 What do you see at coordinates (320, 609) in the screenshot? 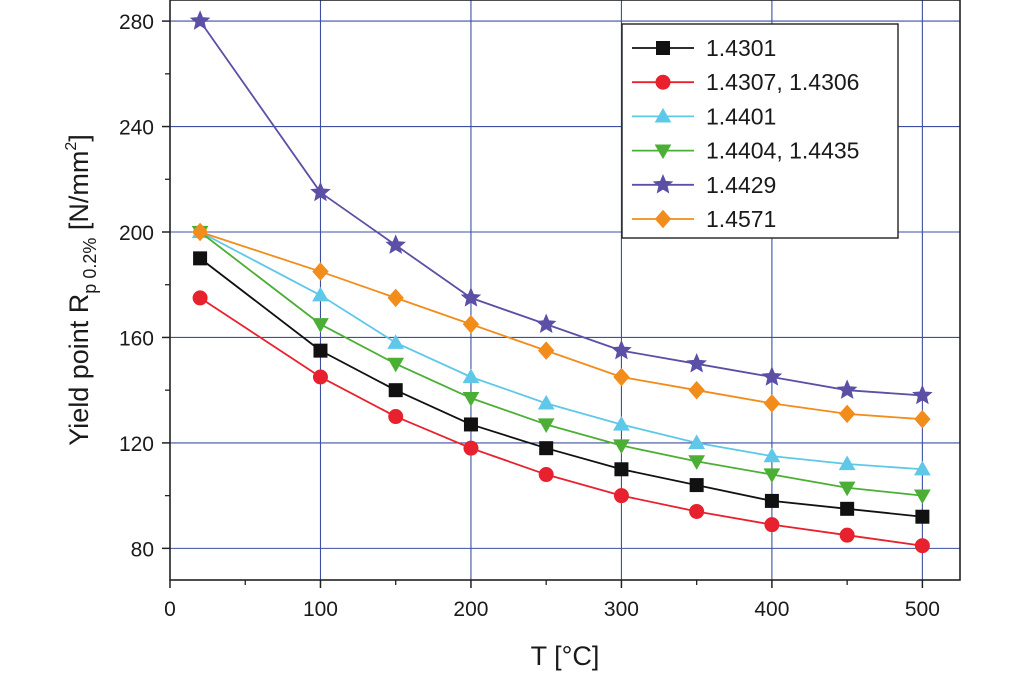
I see `x-tick-label: 100` at bounding box center [320, 609].